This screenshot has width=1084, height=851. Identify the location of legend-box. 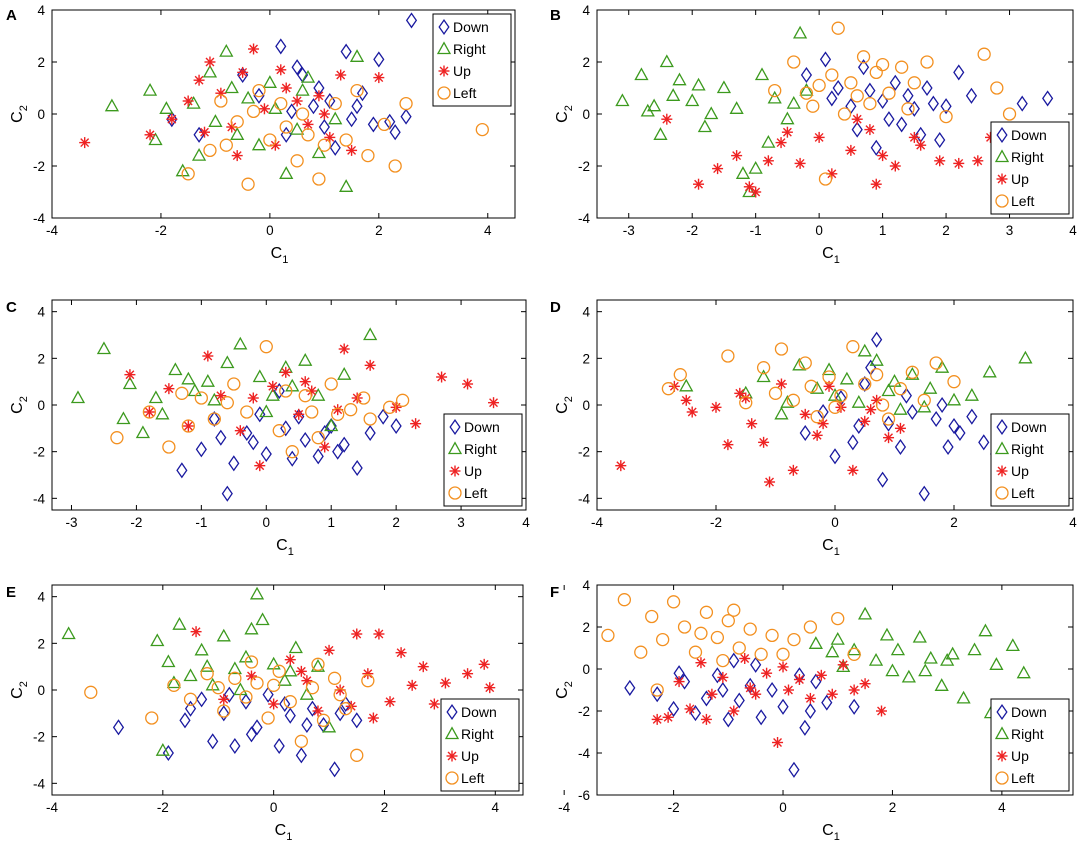
(1030, 168).